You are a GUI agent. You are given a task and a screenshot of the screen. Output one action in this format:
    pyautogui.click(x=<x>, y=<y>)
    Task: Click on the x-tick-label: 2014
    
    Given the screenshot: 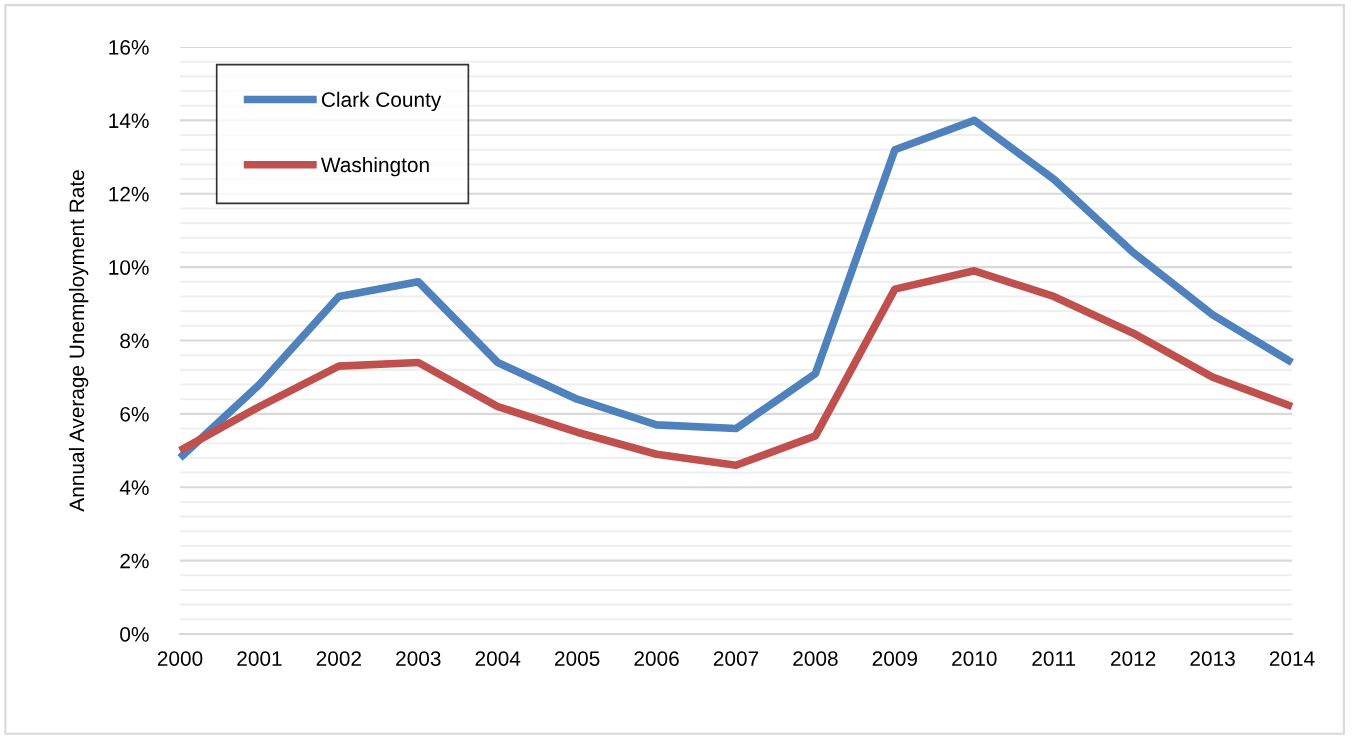 What is the action you would take?
    pyautogui.click(x=1292, y=658)
    